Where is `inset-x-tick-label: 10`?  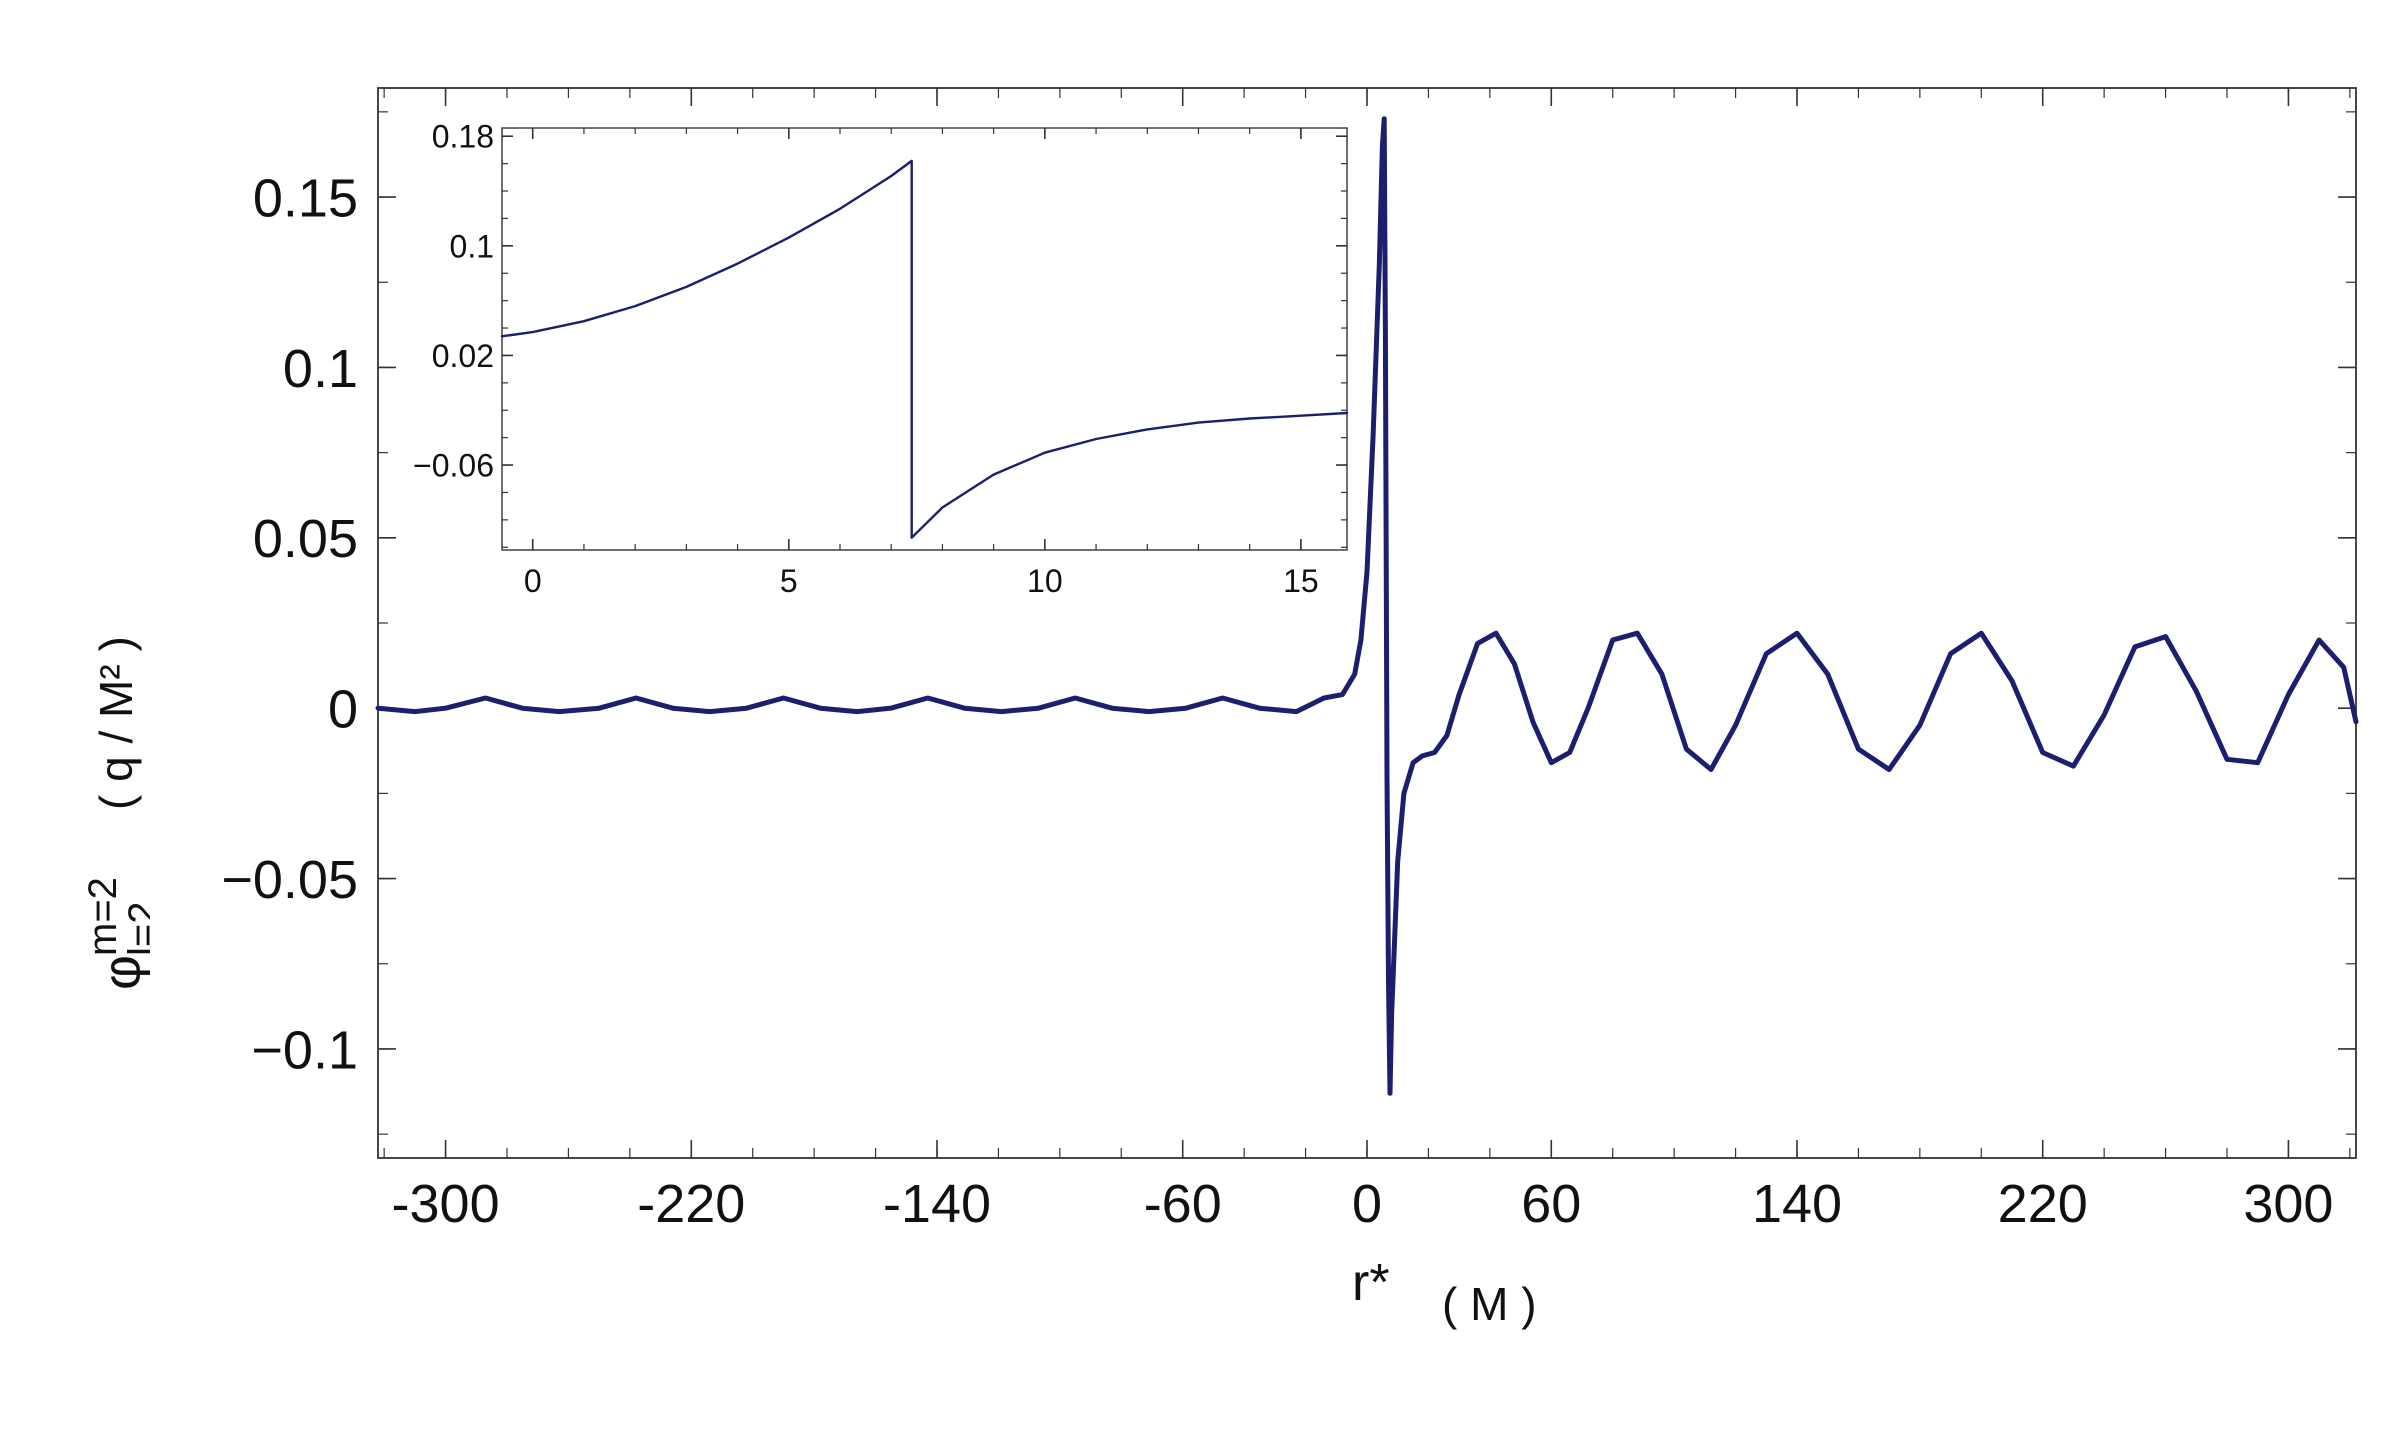
inset-x-tick-label: 10 is located at coordinates (1045, 581).